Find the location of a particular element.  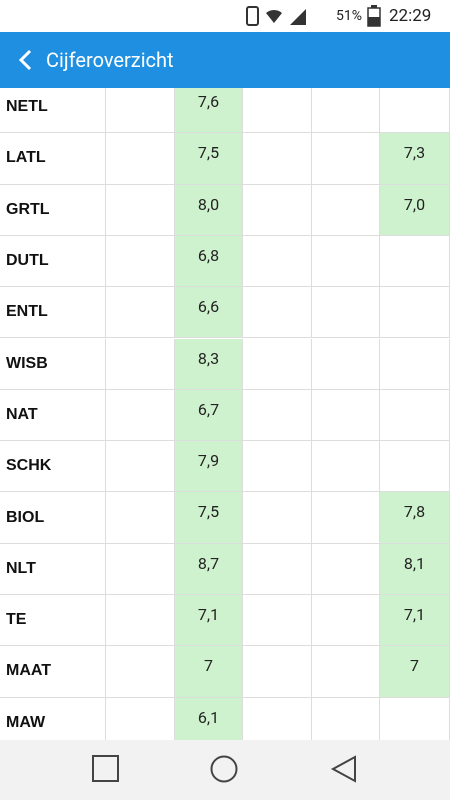

subject-cell: SCHK is located at coordinates (53, 467).